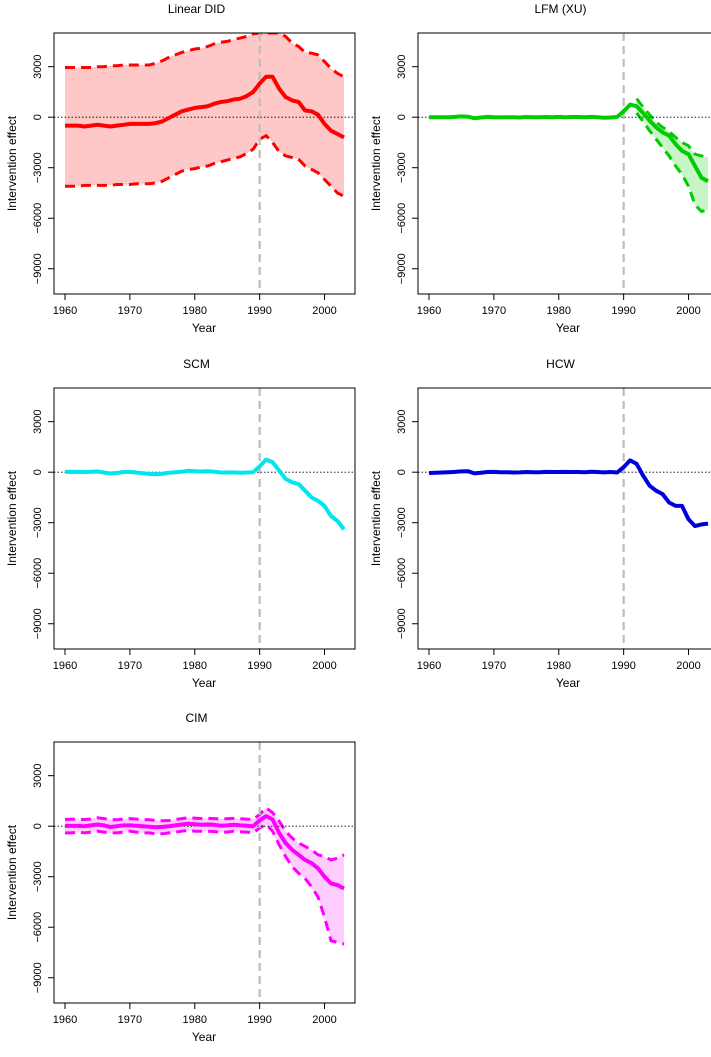  I want to click on chart-title: LFM (XU), so click(561, 9).